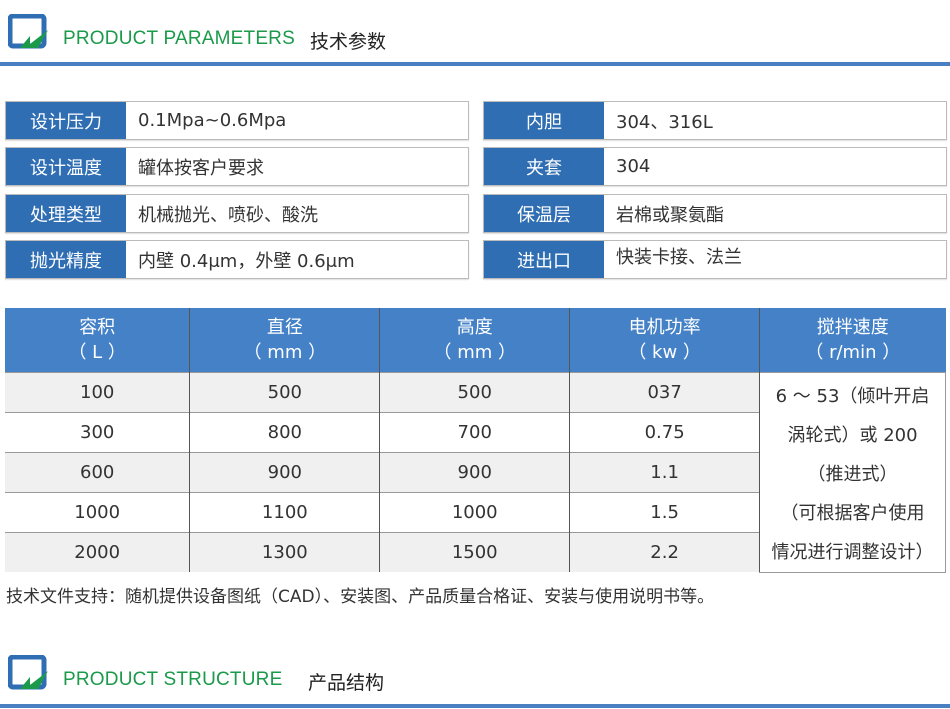  What do you see at coordinates (664, 391) in the screenshot?
I see `table-cell: 037` at bounding box center [664, 391].